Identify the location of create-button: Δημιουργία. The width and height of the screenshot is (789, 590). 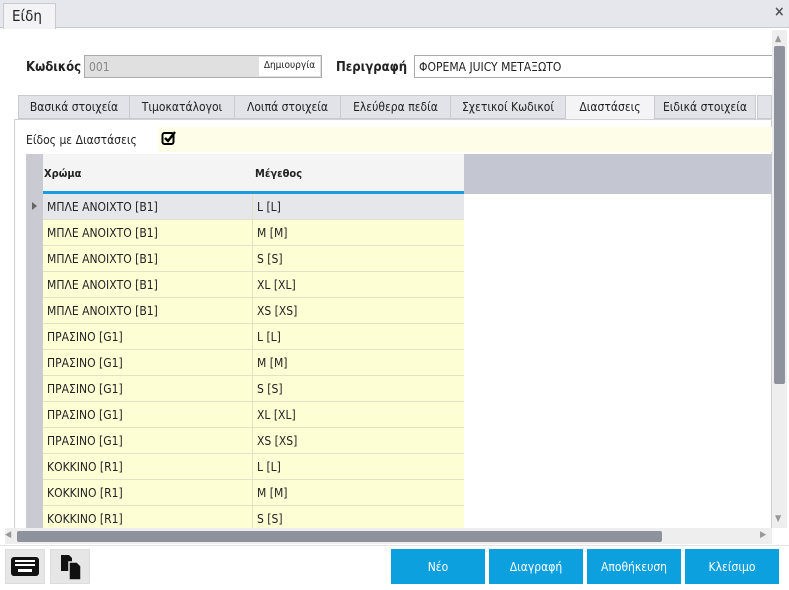
(289, 66).